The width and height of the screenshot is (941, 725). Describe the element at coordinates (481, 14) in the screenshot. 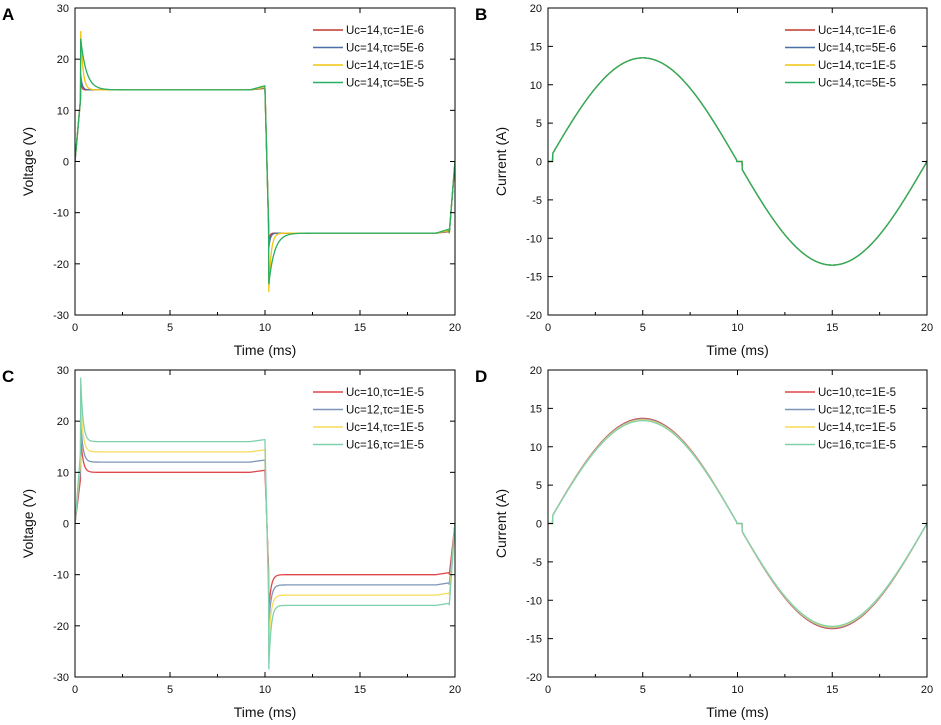

I see `panel-letter: B` at that location.